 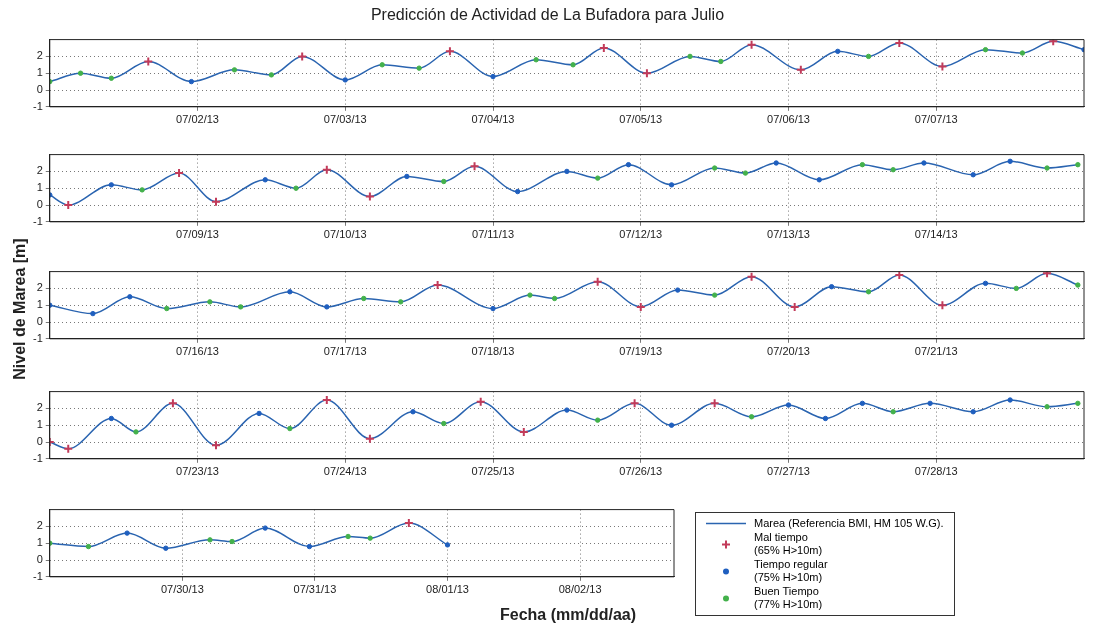 What do you see at coordinates (197, 351) in the screenshot?
I see `x-tick-label: 07/16/13` at bounding box center [197, 351].